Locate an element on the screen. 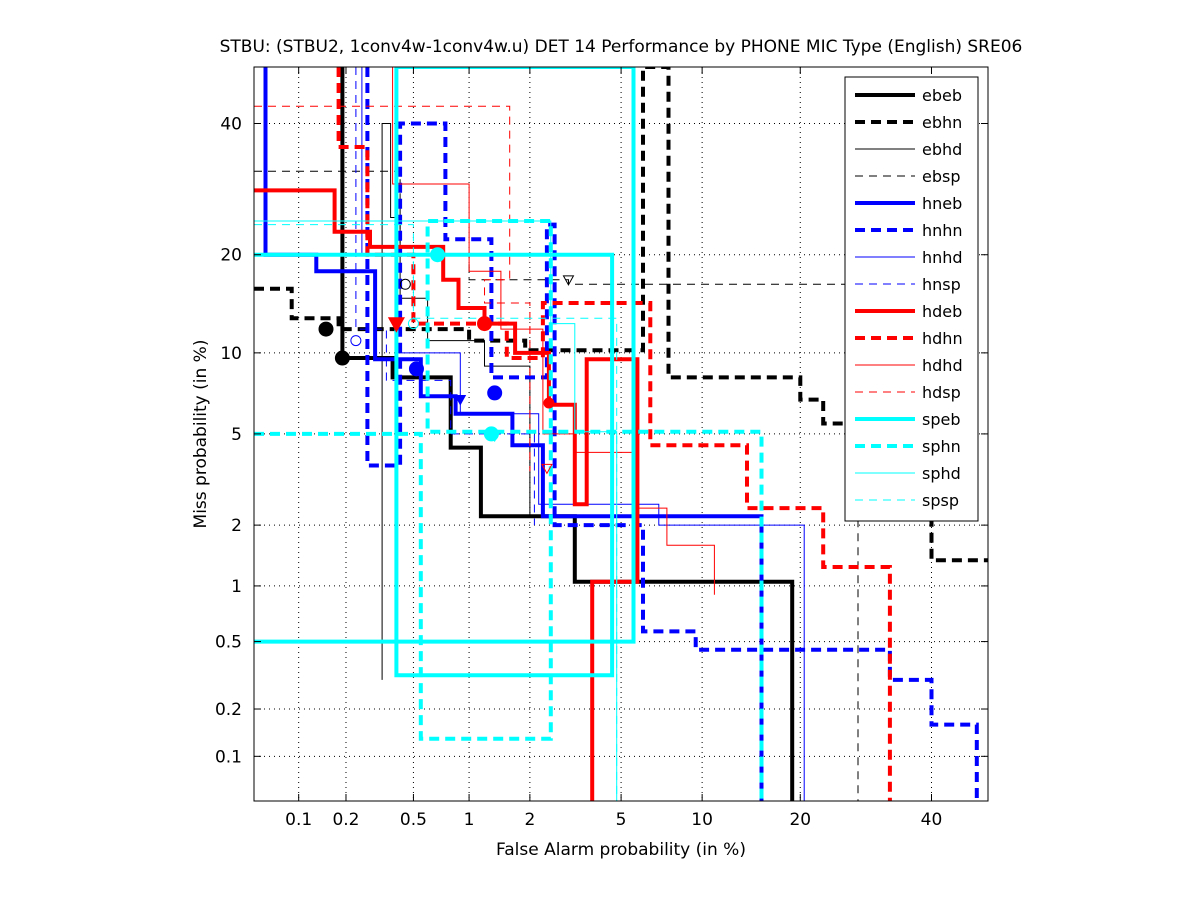  legend-label-hnsp: hnsp is located at coordinates (941, 284).